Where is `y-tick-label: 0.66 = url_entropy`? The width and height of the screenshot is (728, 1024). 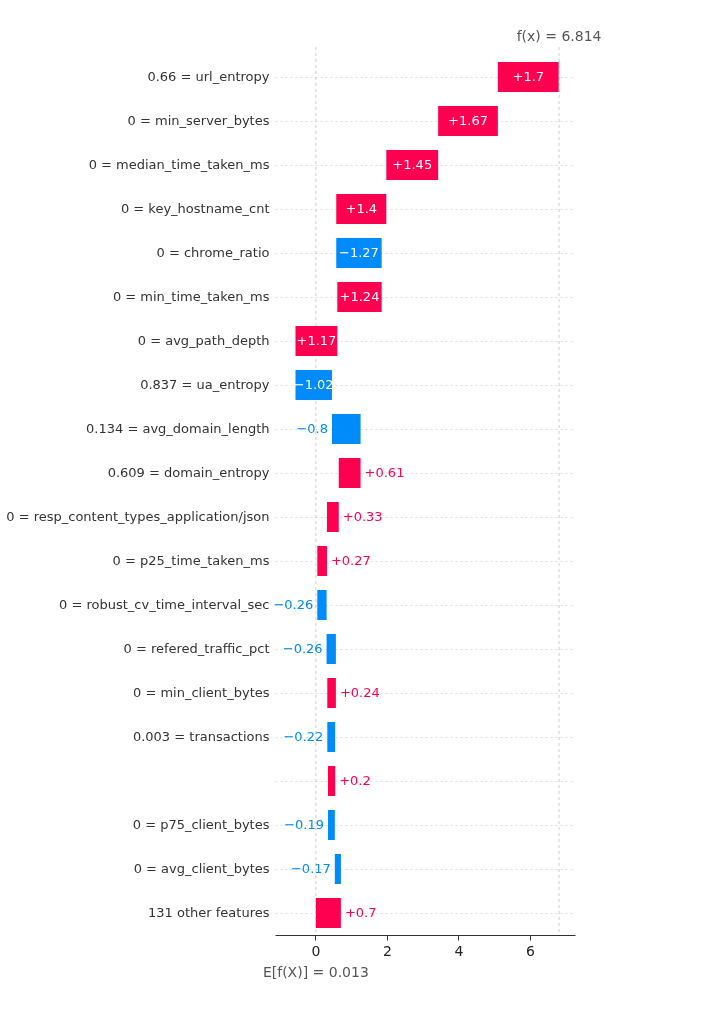 y-tick-label: 0.66 = url_entropy is located at coordinates (208, 76).